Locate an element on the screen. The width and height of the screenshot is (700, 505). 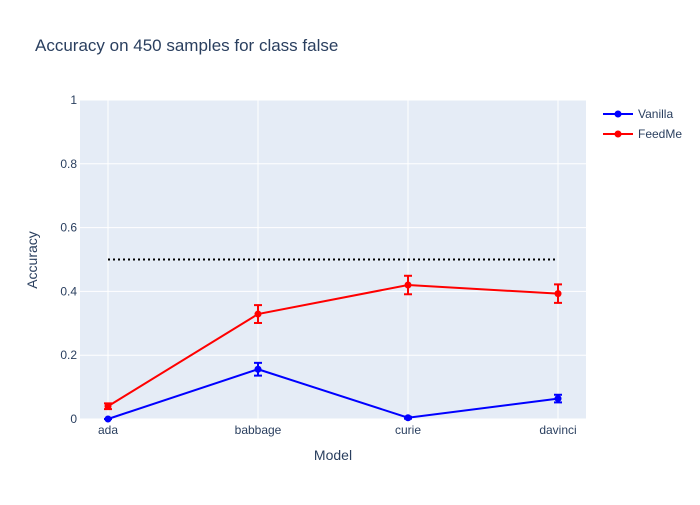
x-axis-label: Model is located at coordinates (333, 455).